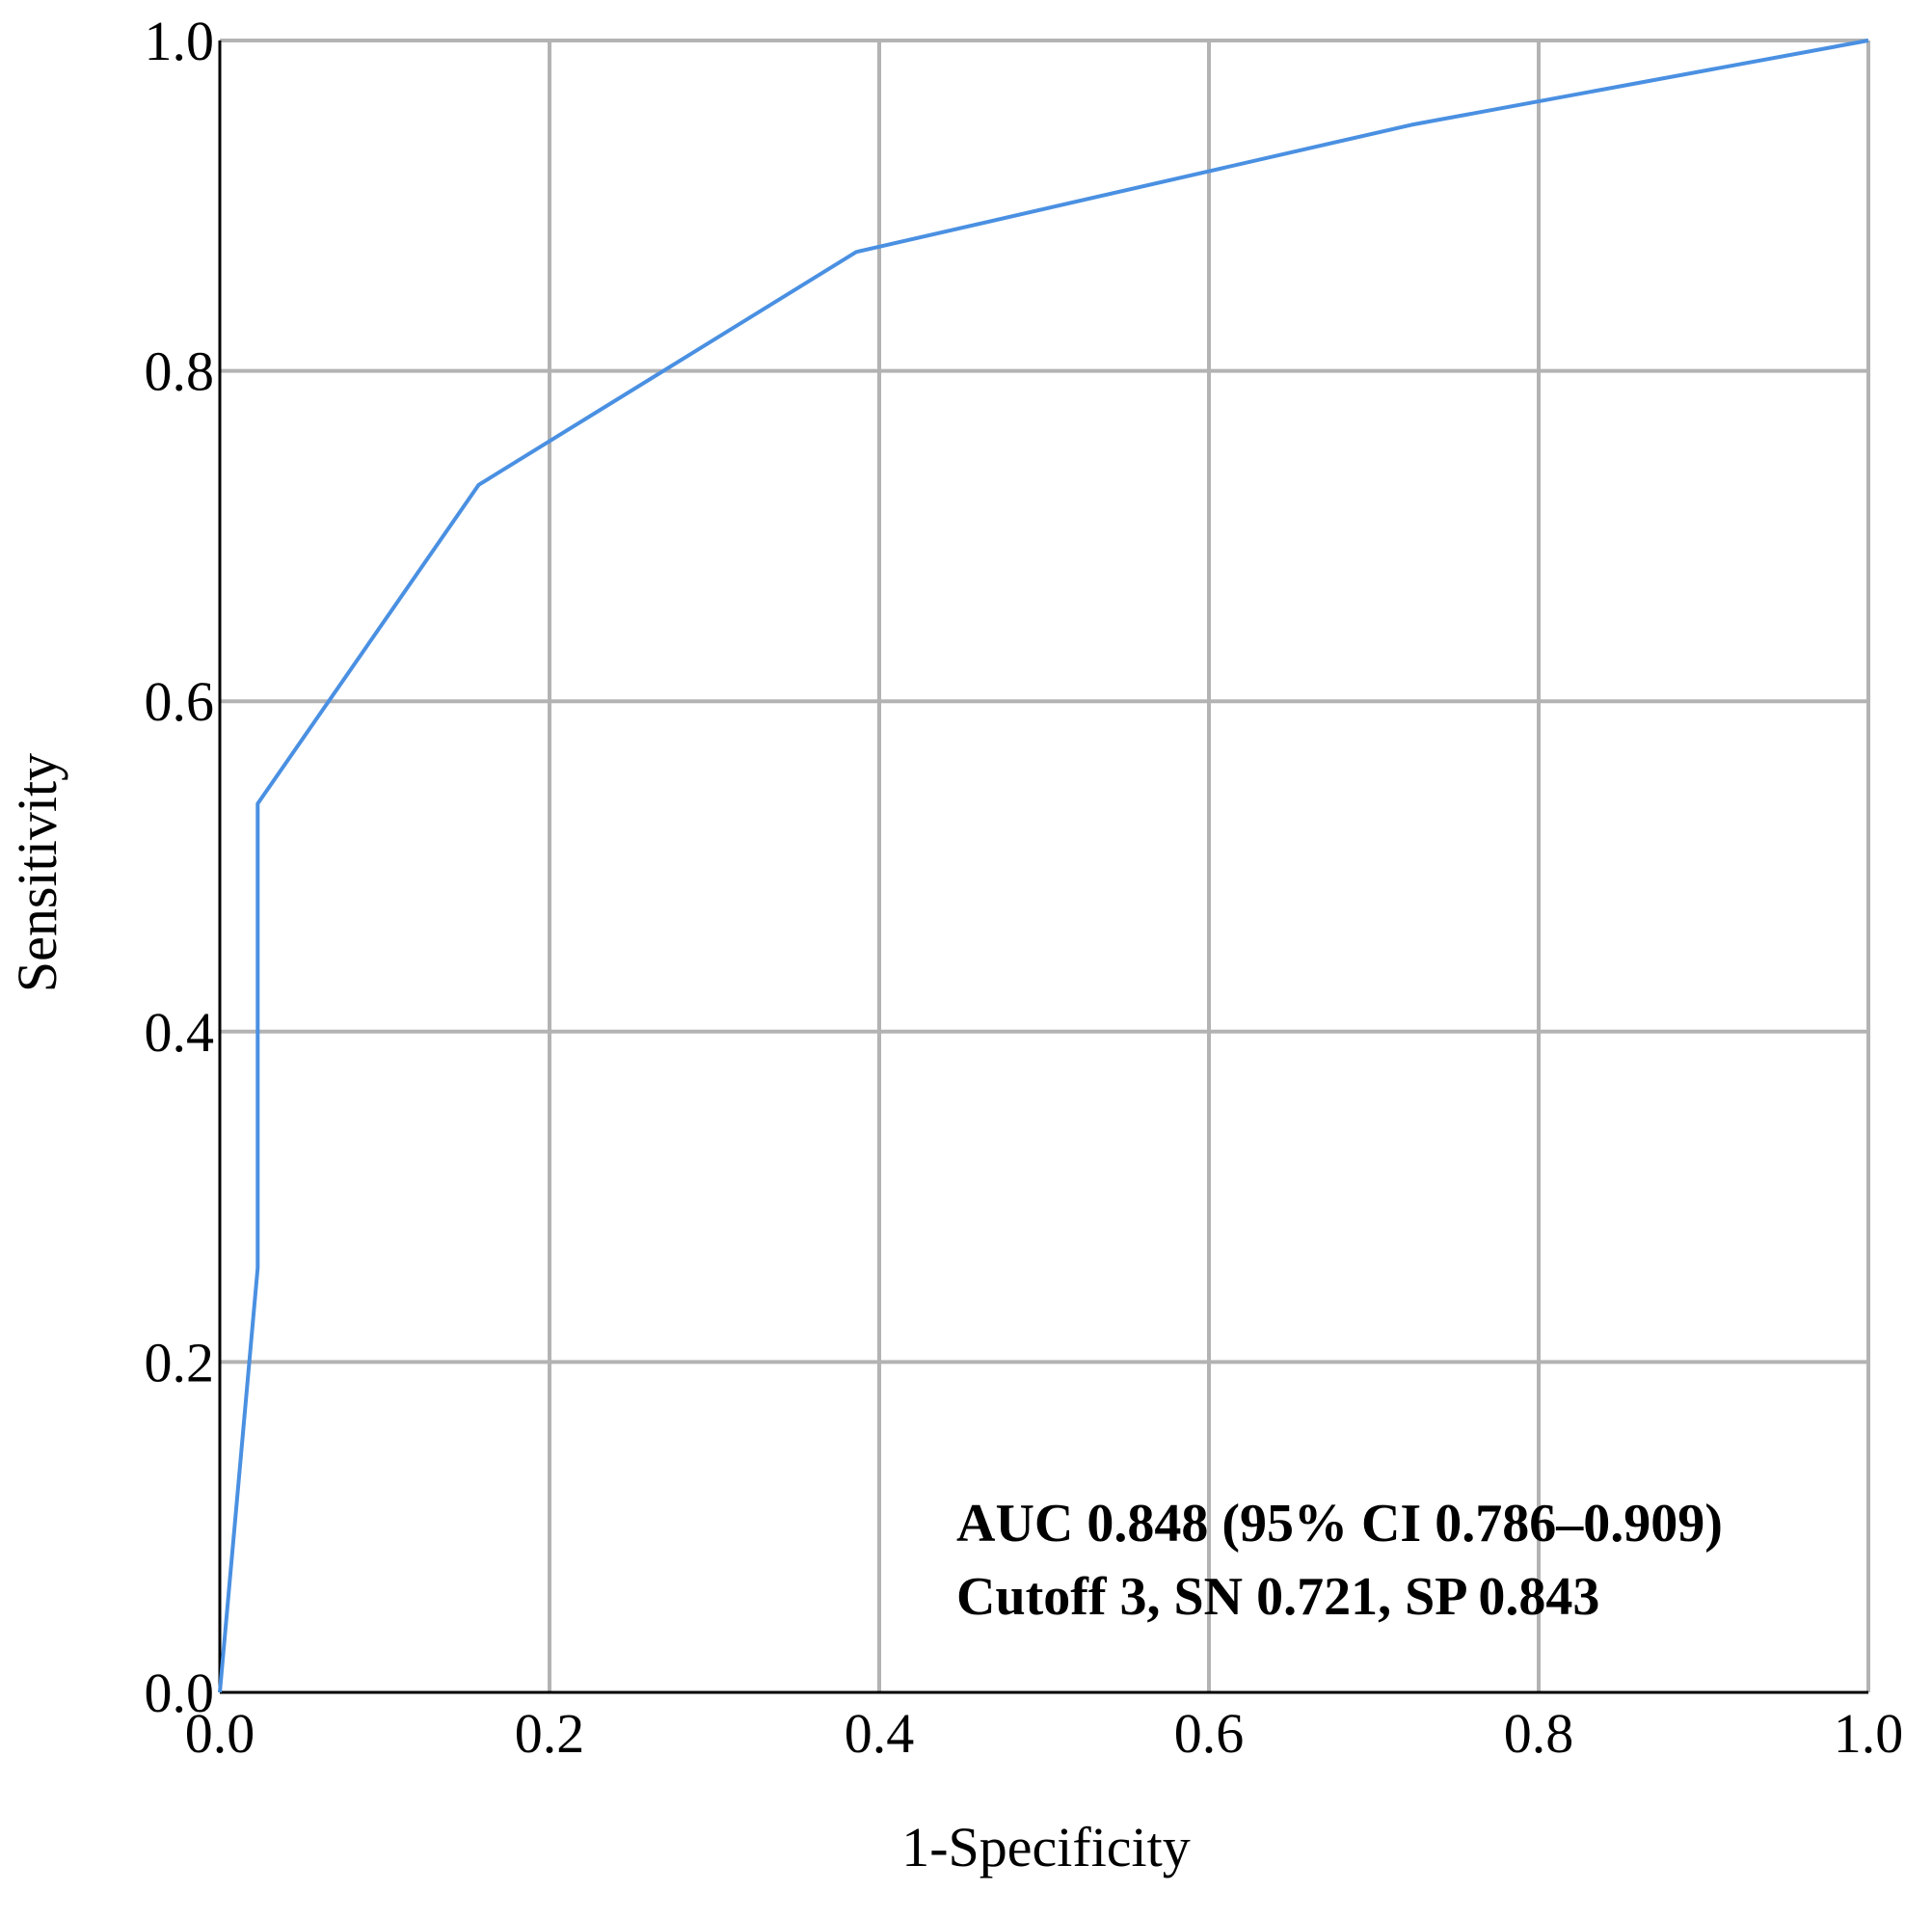  Describe the element at coordinates (180, 371) in the screenshot. I see `y-tick-label: 0.8` at that location.